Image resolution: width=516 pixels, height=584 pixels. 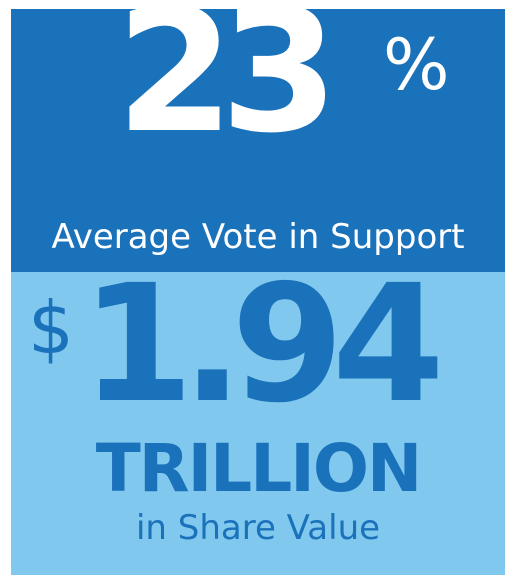 What do you see at coordinates (258, 468) in the screenshot?
I see `share-value-scale: TRILLION` at bounding box center [258, 468].